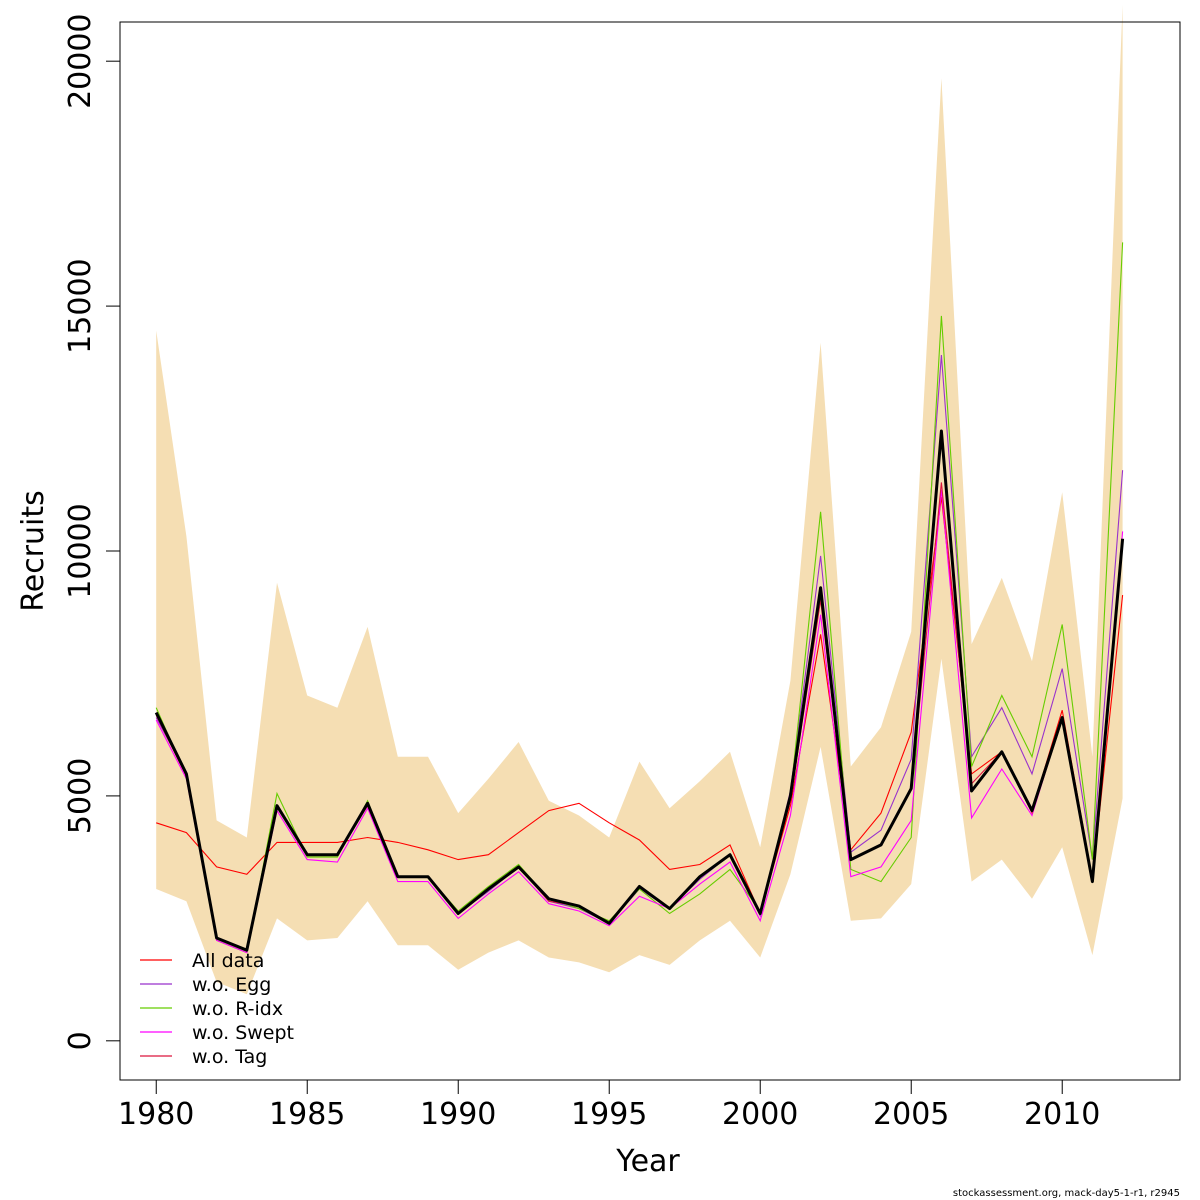 This screenshot has width=1200, height=1200. Describe the element at coordinates (80, 1040) in the screenshot. I see `y-tick-label-0: 0` at that location.